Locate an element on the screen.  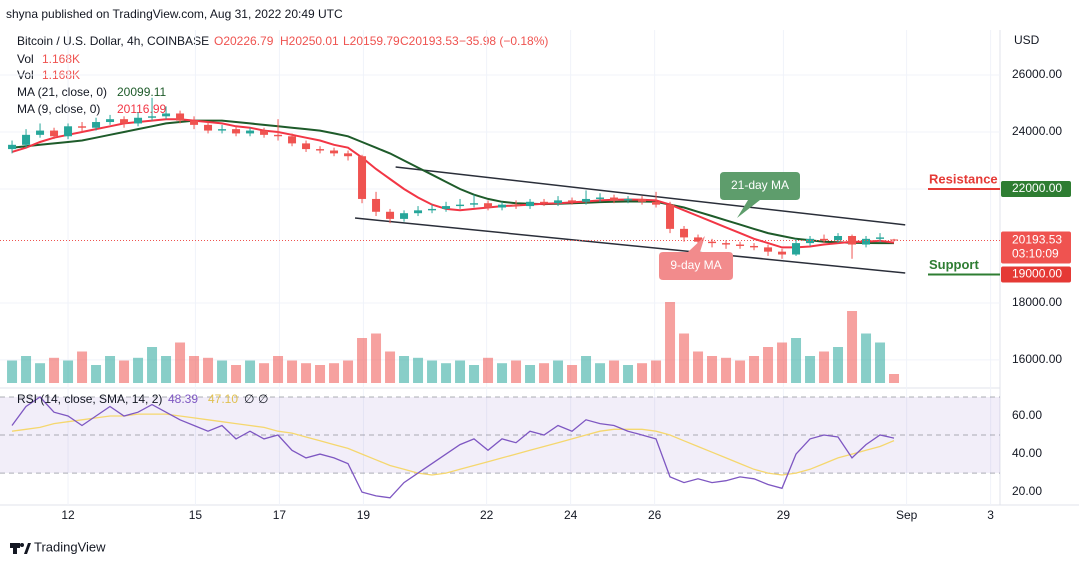
y-tick-label: 24000.00 is located at coordinates (1037, 131).